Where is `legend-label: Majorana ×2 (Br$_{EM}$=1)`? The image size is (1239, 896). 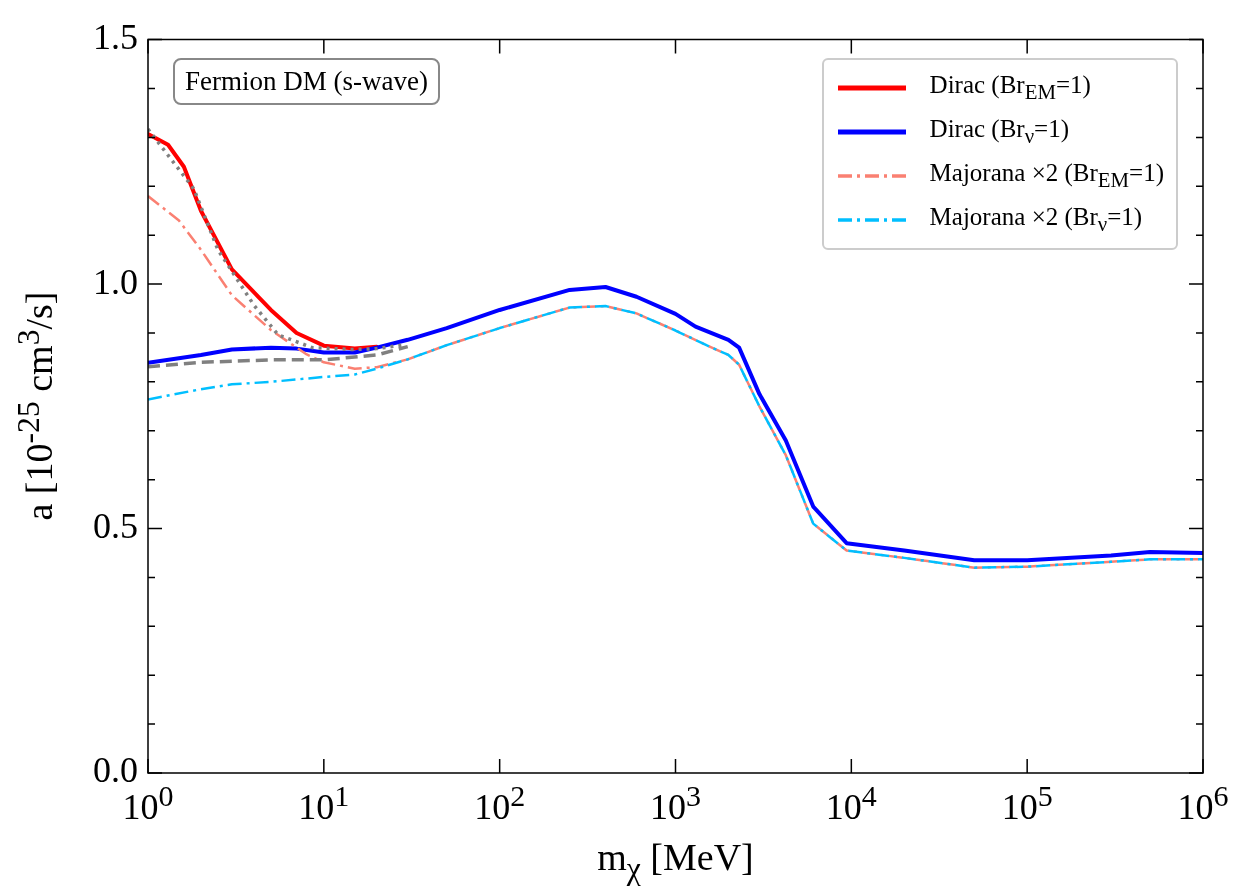
legend-label: Majorana ×2 (Br$_{EM}$=1) is located at coordinates (1046, 175).